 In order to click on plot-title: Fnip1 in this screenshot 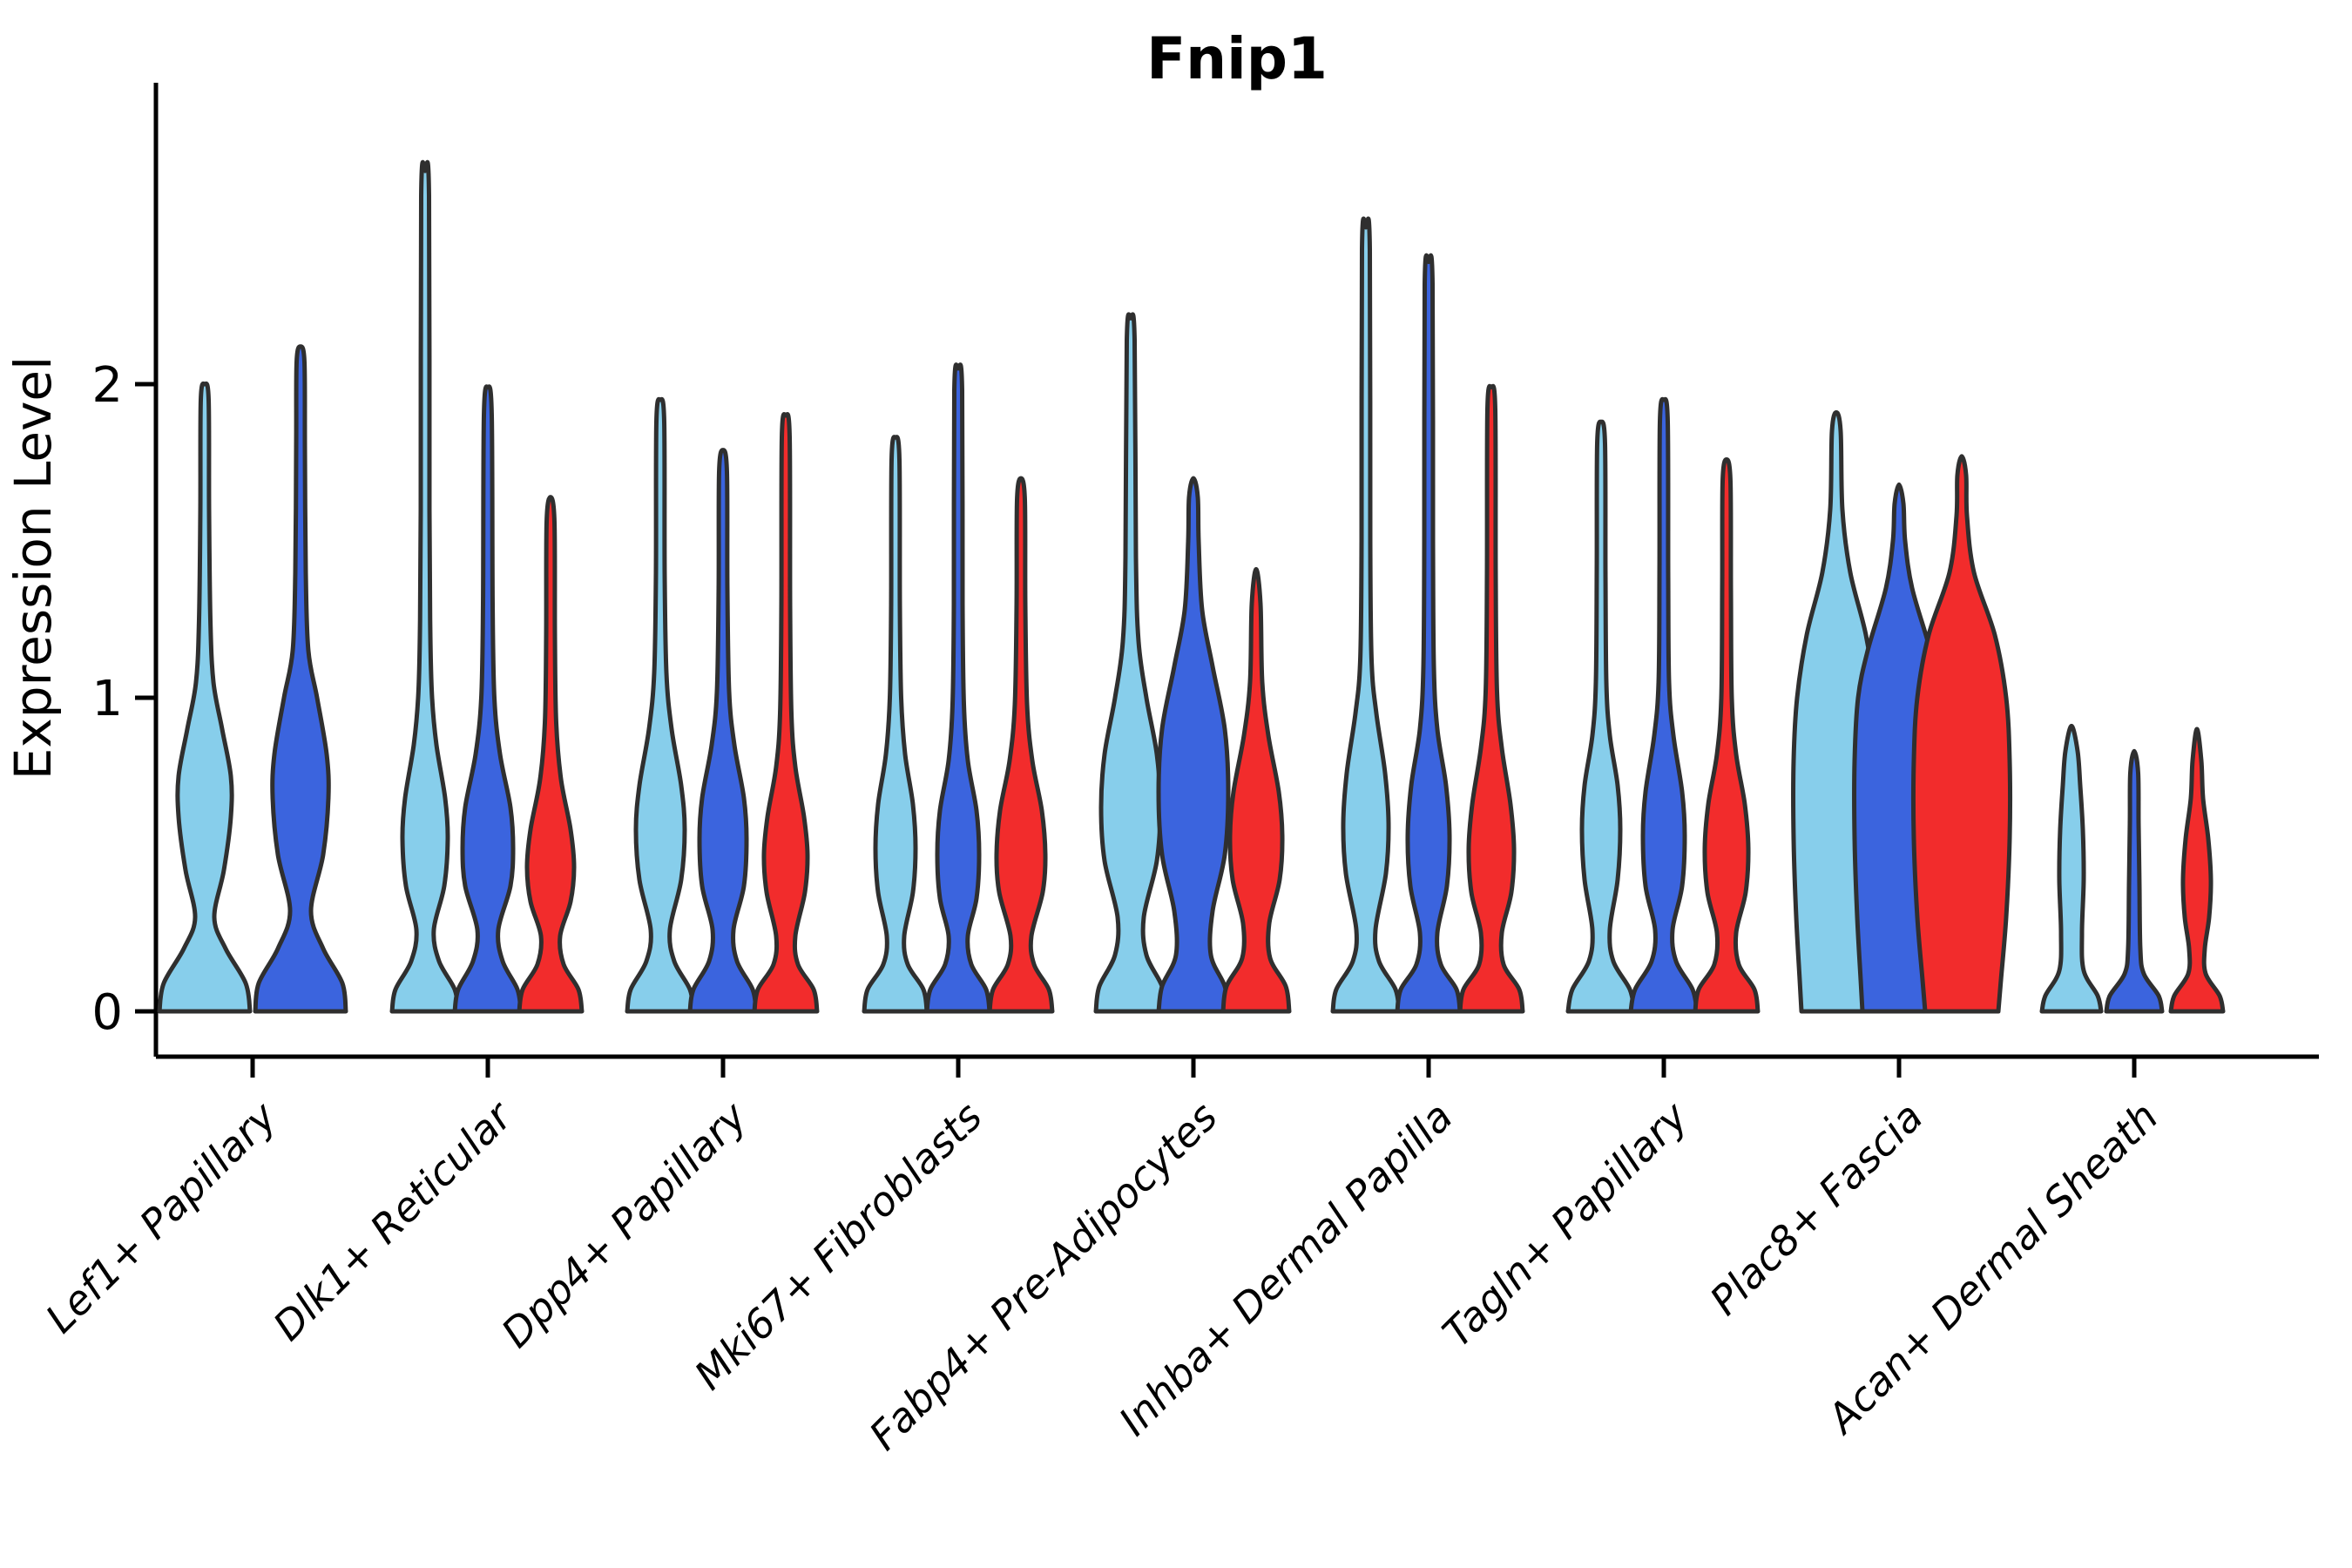, I will do `click(1237, 58)`.